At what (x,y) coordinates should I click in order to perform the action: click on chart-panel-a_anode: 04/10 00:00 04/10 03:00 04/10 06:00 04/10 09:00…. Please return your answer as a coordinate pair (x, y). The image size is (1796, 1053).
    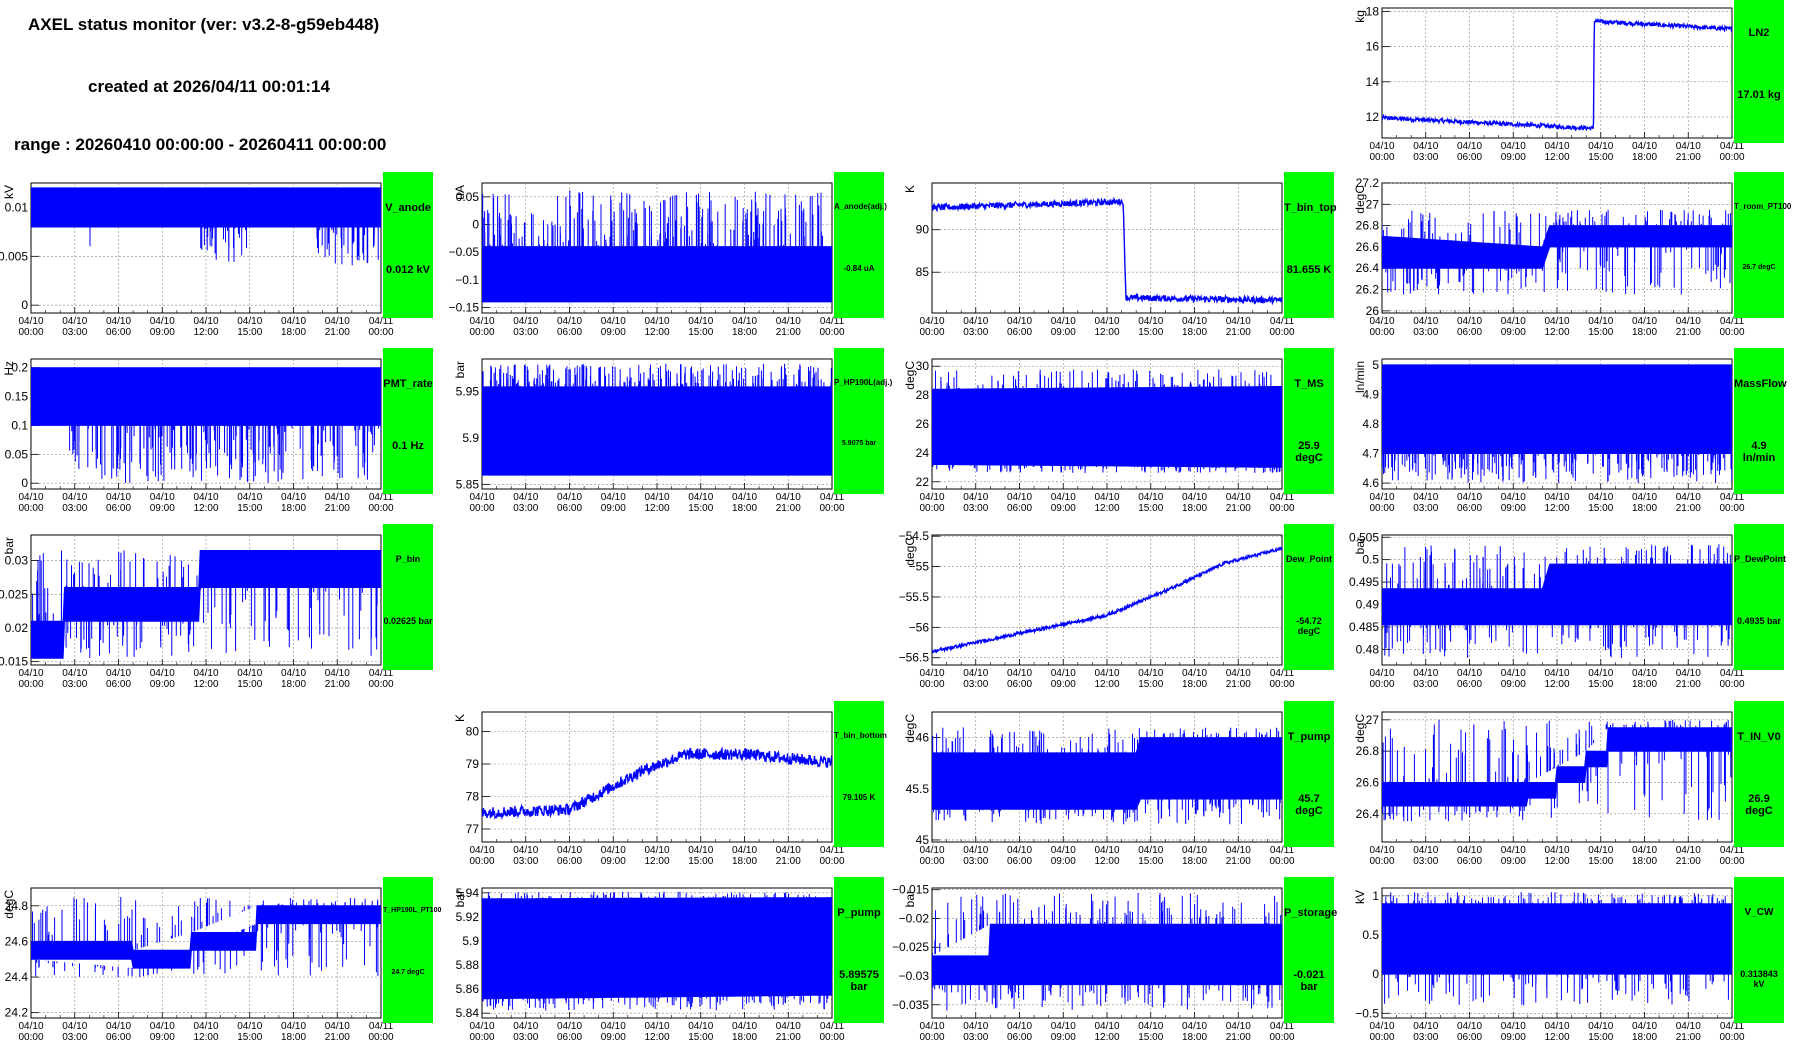
    Looking at the image, I should click on (668, 260).